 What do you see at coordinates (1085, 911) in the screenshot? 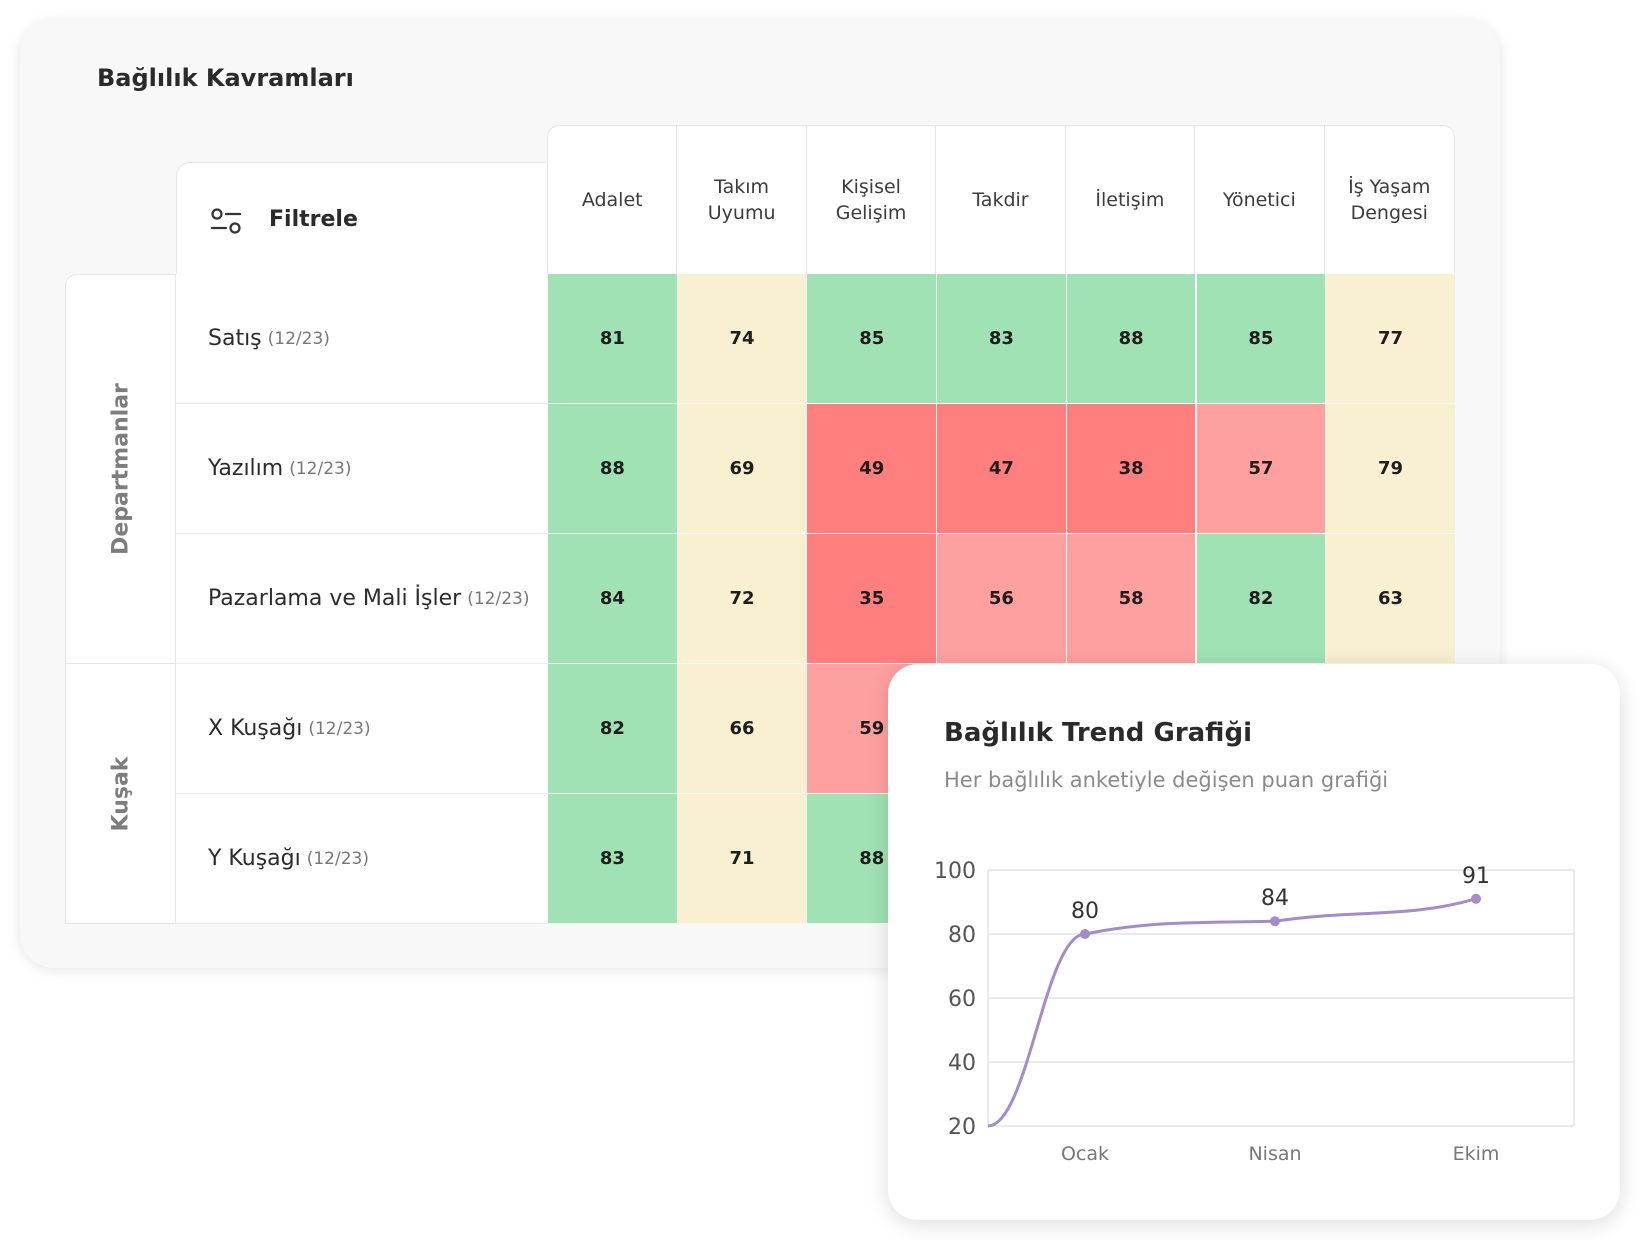
I see `data-label: 80` at bounding box center [1085, 911].